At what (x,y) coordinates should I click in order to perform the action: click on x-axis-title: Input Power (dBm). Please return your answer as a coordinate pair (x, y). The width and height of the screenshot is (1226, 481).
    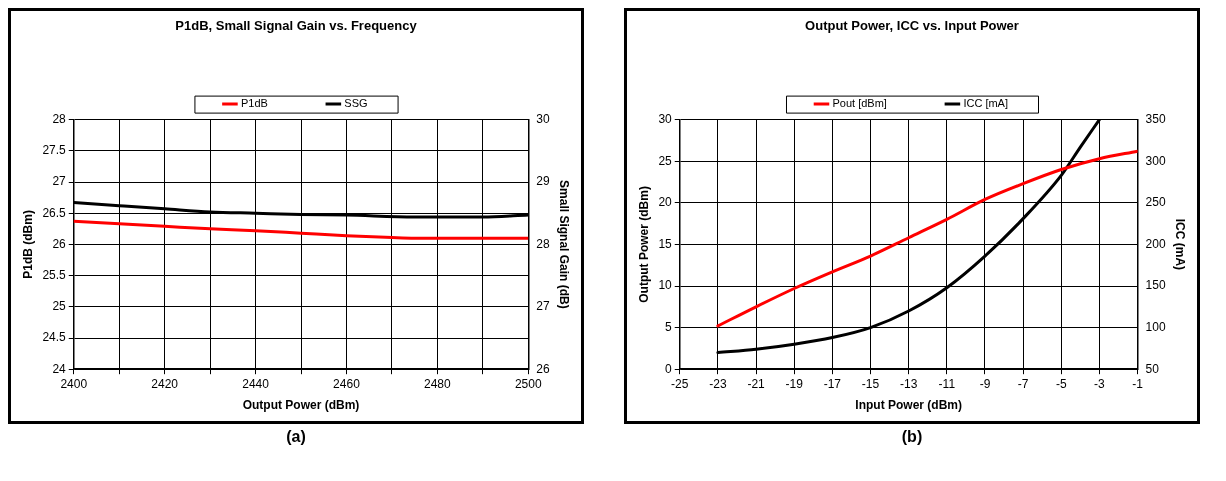
    Looking at the image, I should click on (908, 405).